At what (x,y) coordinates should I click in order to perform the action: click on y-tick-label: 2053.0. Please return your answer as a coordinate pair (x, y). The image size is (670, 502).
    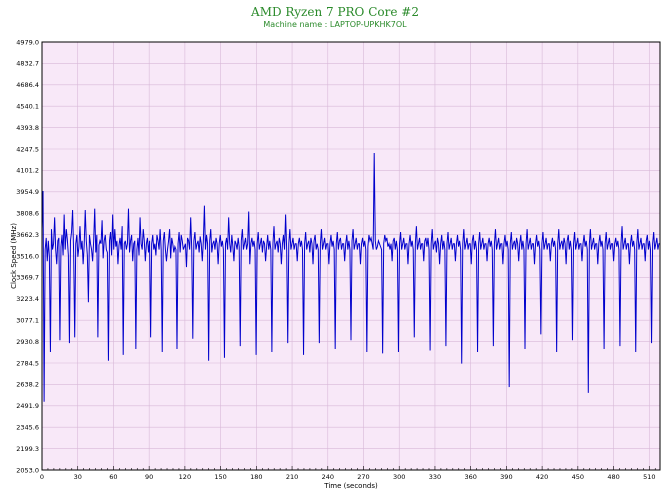
    Looking at the image, I should click on (27, 470).